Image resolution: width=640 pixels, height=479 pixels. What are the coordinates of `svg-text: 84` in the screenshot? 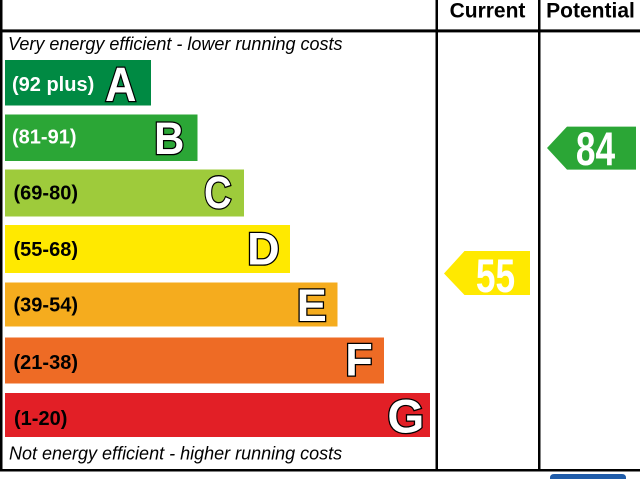 It's located at (595, 148).